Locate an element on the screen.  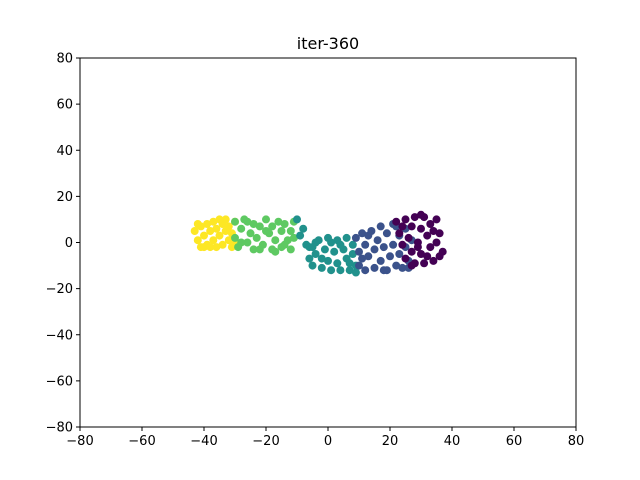
x-tick-label: 20 is located at coordinates (390, 441).